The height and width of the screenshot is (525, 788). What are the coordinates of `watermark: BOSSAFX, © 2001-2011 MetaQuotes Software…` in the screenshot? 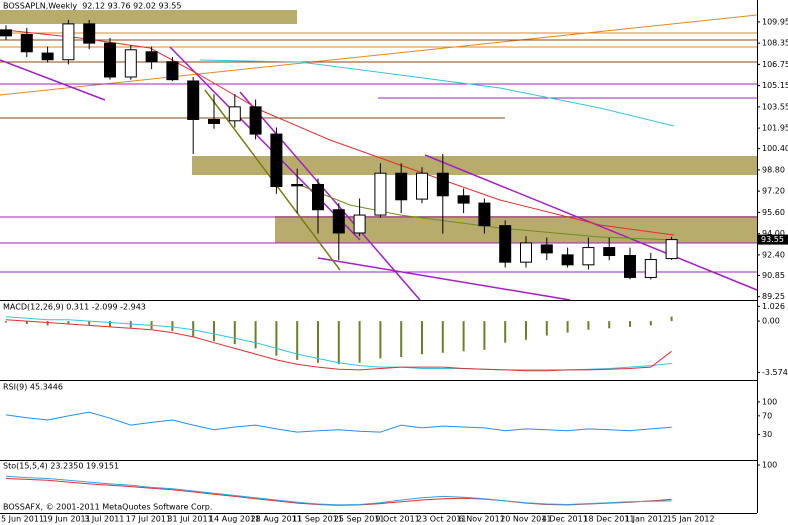 It's located at (107, 507).